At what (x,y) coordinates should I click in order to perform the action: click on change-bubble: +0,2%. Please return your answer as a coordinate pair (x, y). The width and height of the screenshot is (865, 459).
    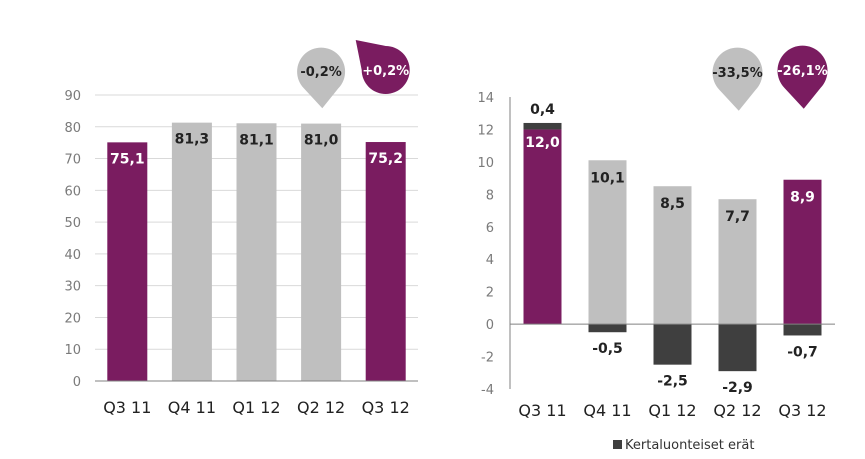
    Looking at the image, I should click on (382, 67).